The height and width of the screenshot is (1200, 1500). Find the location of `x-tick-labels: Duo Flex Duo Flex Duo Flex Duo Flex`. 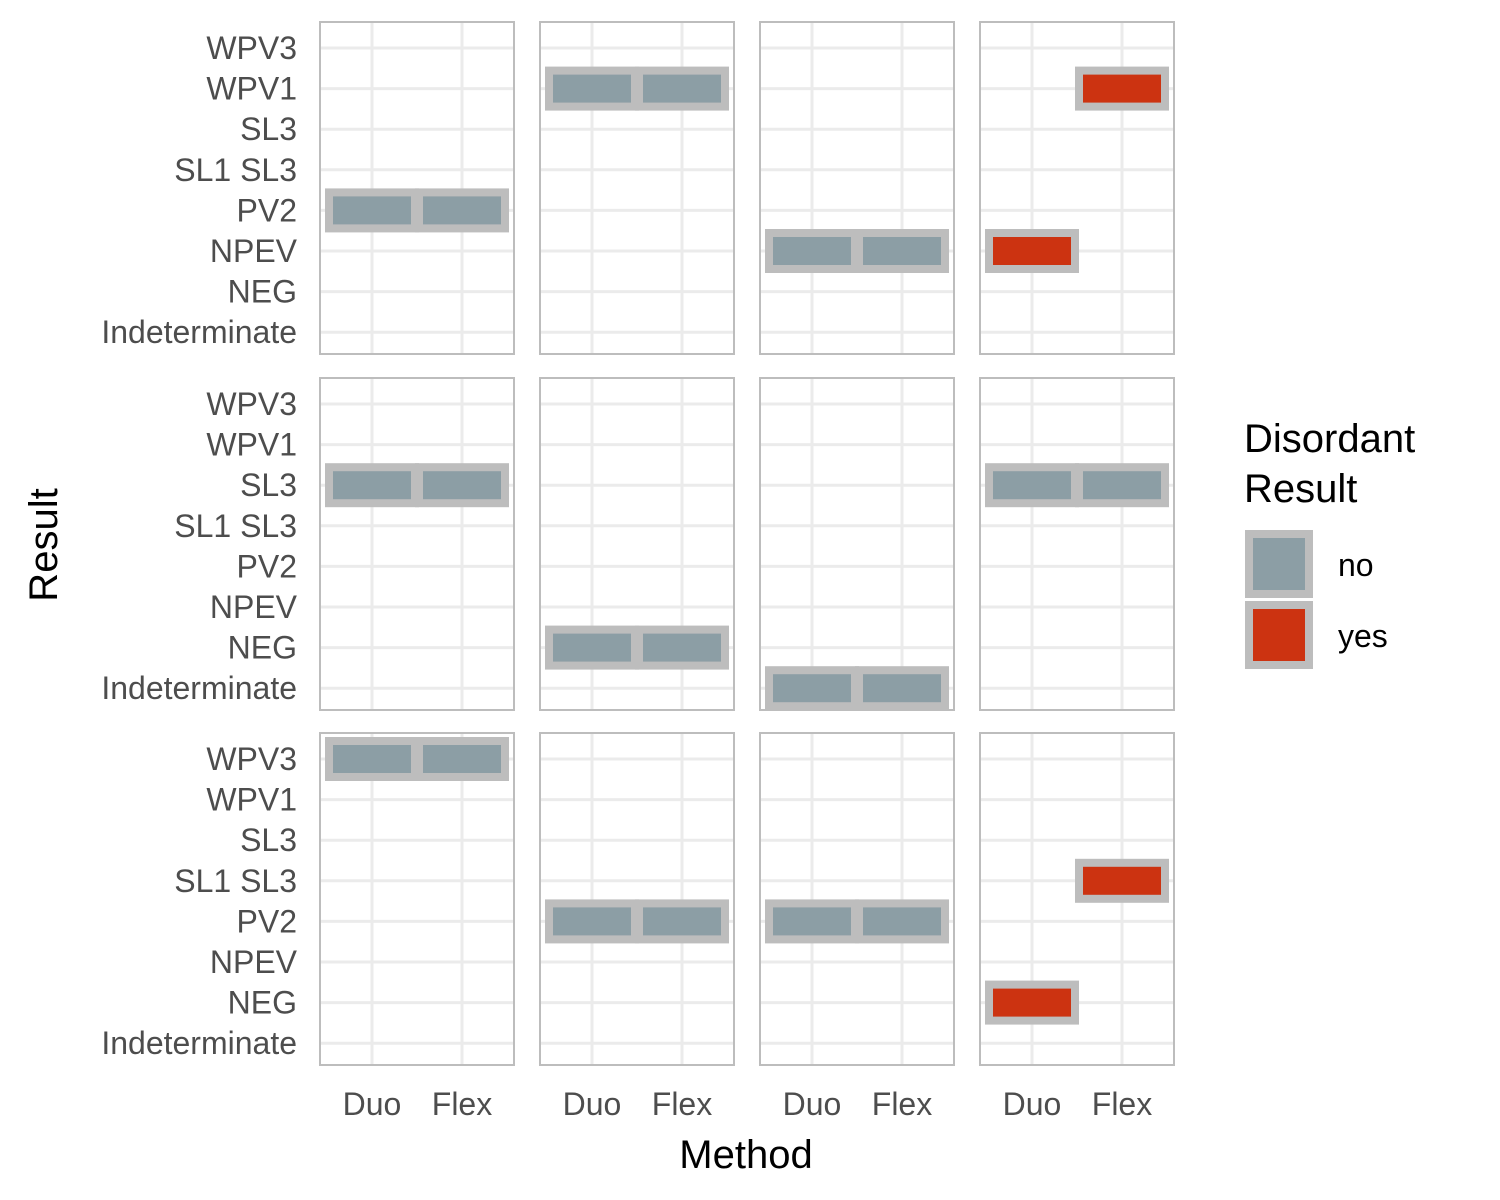

x-tick-labels: Duo Flex Duo Flex Duo Flex Duo Flex is located at coordinates (748, 1104).